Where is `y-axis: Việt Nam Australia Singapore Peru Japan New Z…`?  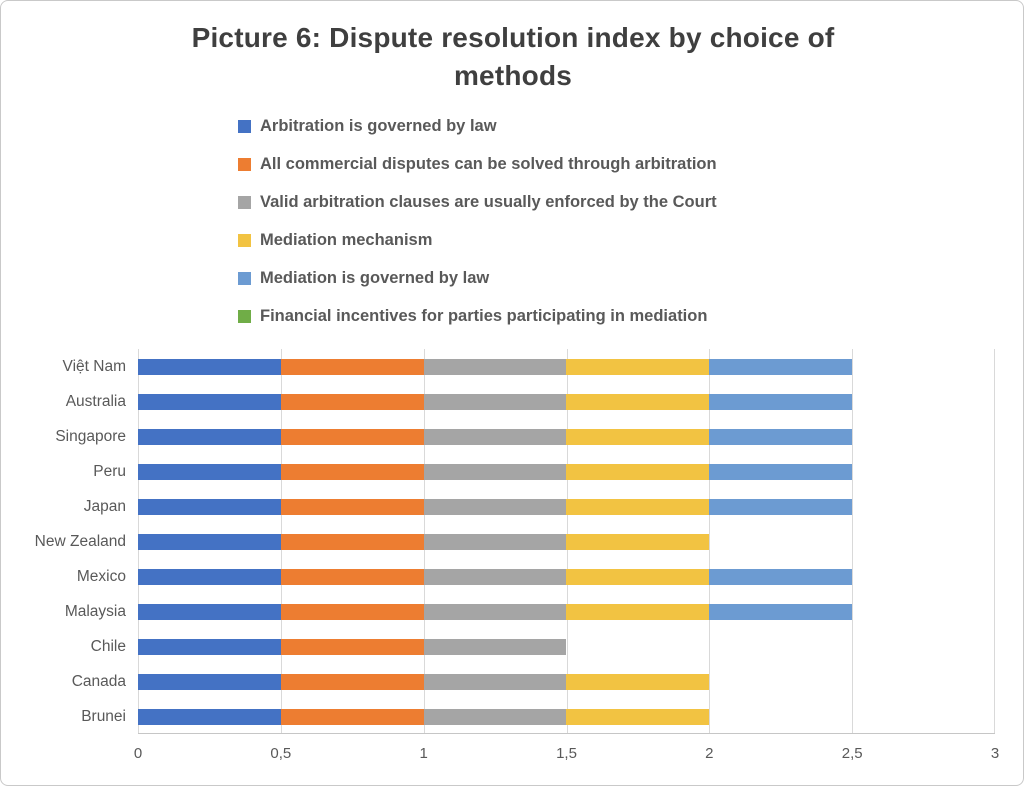
y-axis: Việt Nam Australia Singapore Peru Japan New Z… is located at coordinates (63, 541).